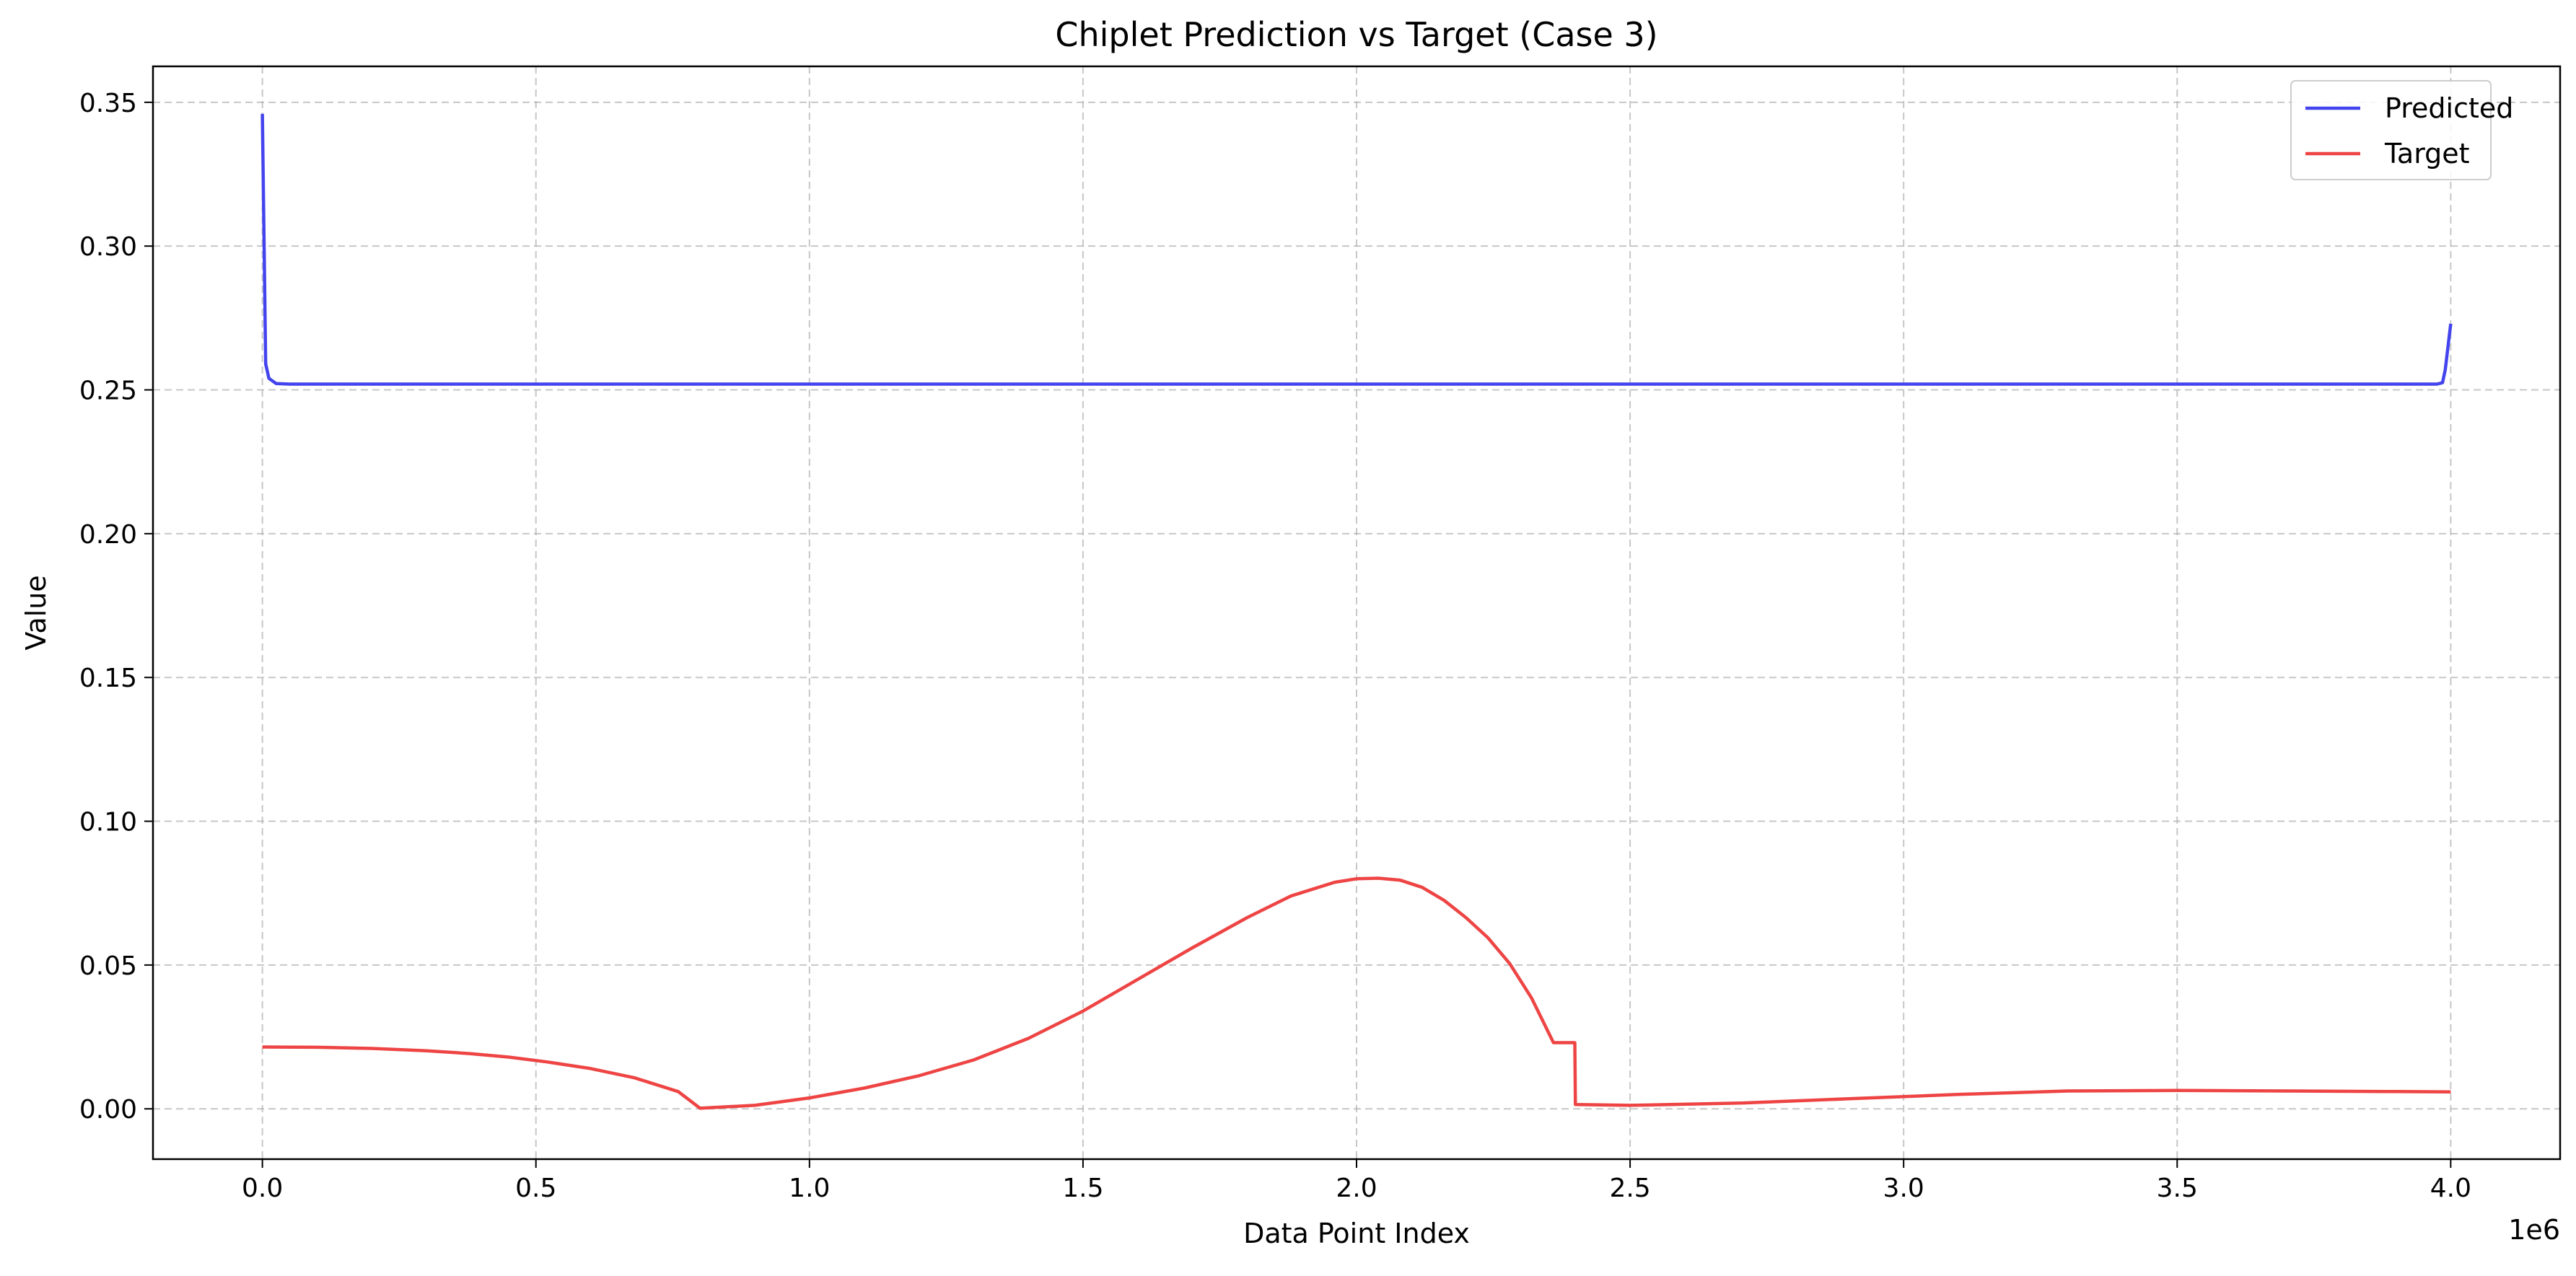 The width and height of the screenshot is (2576, 1276). What do you see at coordinates (535, 1189) in the screenshot?
I see `x-tick-label: 0.5` at bounding box center [535, 1189].